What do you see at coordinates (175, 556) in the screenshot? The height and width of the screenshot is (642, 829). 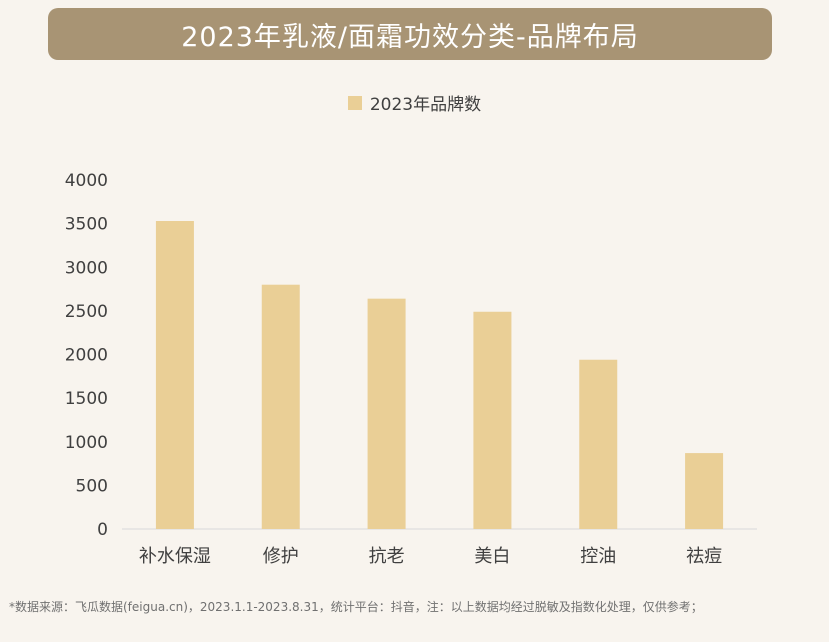 I see `category-label: 补水保湿` at bounding box center [175, 556].